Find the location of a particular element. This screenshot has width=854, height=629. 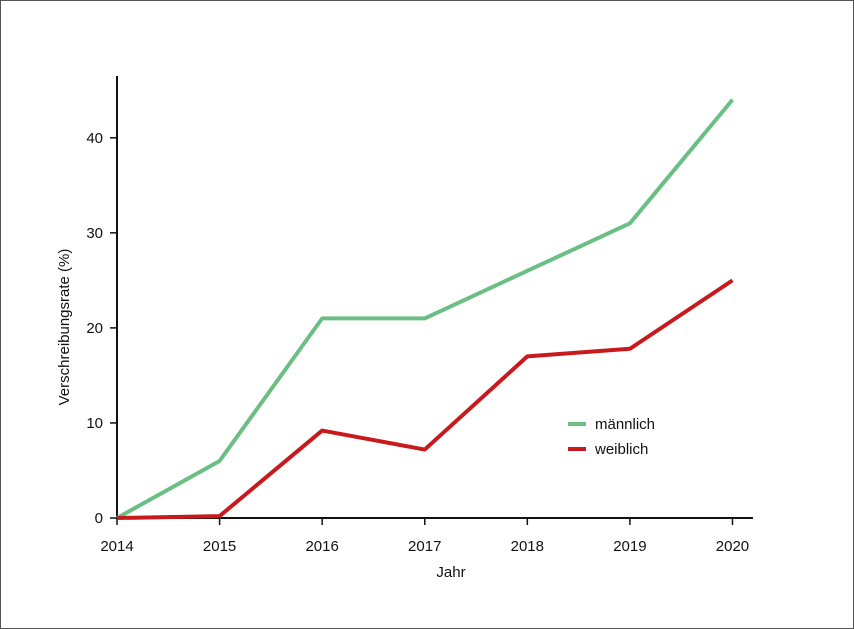

x-ticks: 2014 2015 2016 2017 2018 2019 2020 is located at coordinates (424, 536).